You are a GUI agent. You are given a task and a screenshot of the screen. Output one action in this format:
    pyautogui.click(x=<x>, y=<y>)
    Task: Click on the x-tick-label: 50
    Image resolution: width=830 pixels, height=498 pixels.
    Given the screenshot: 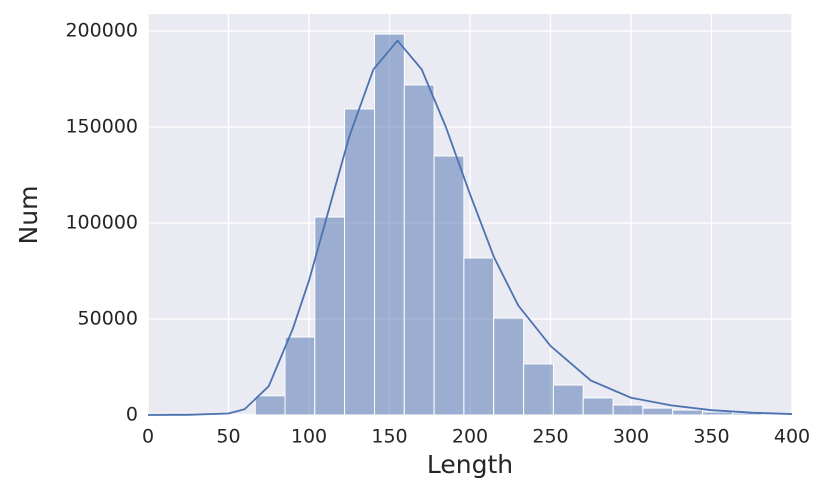 What is the action you would take?
    pyautogui.click(x=228, y=437)
    